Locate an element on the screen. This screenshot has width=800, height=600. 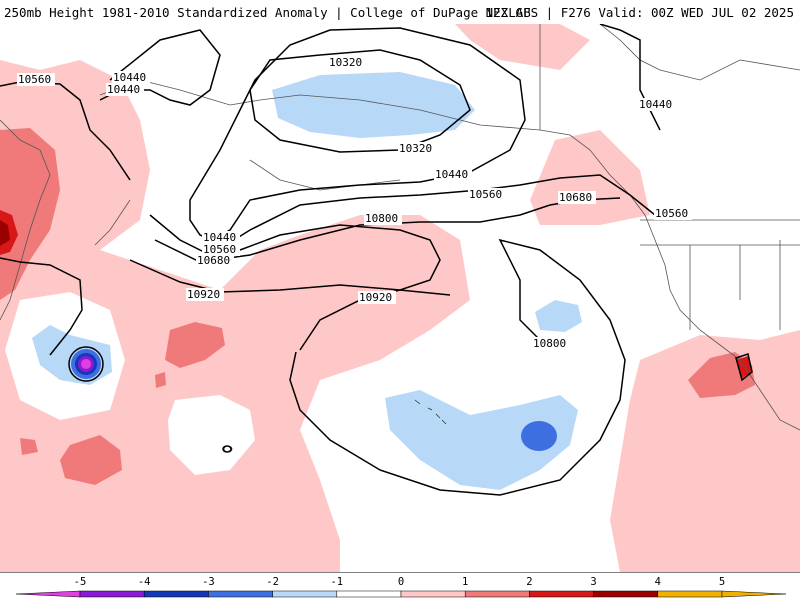
colorbar-ticks: -5 -4 -3 -2 -1 0 1 2 3 4 5 is located at coordinates (399, 582).